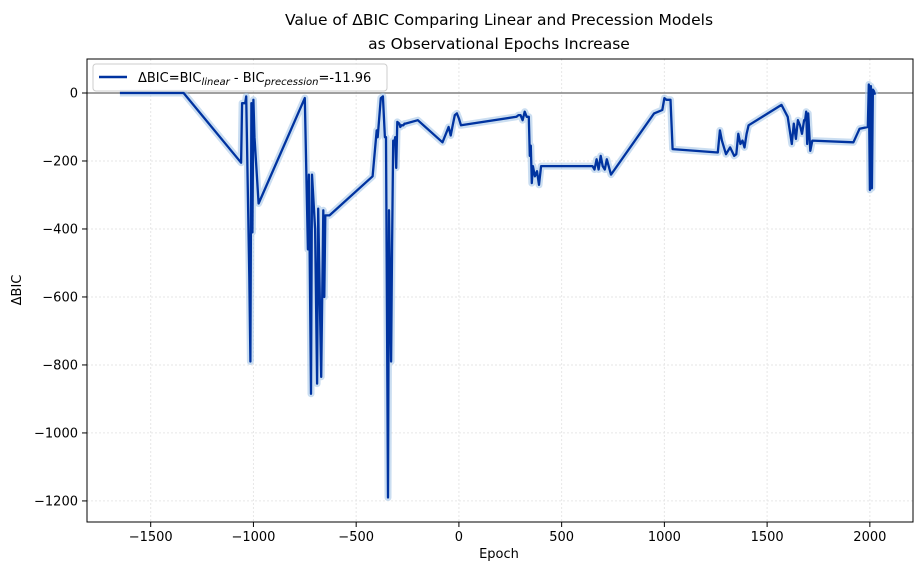 The height and width of the screenshot is (576, 922). Describe the element at coordinates (767, 537) in the screenshot. I see `x-tick-label: 1500` at that location.